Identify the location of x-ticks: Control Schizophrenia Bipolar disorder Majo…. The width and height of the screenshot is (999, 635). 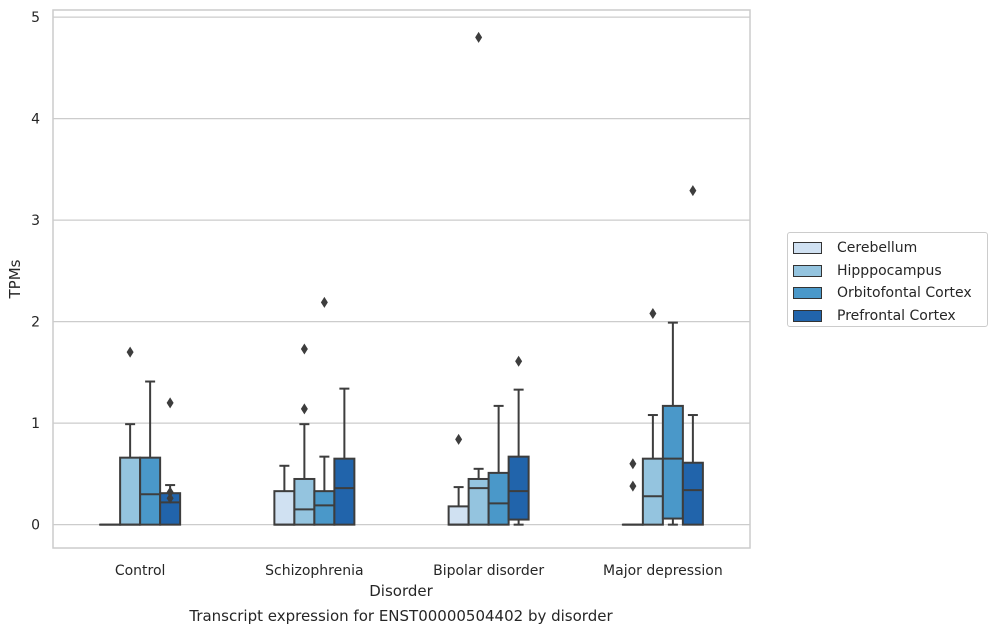
(419, 571).